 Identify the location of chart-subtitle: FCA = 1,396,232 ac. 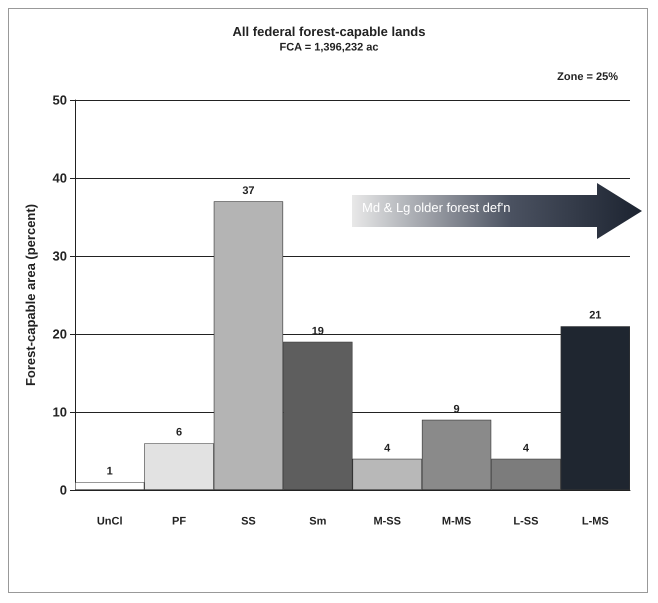
(329, 48).